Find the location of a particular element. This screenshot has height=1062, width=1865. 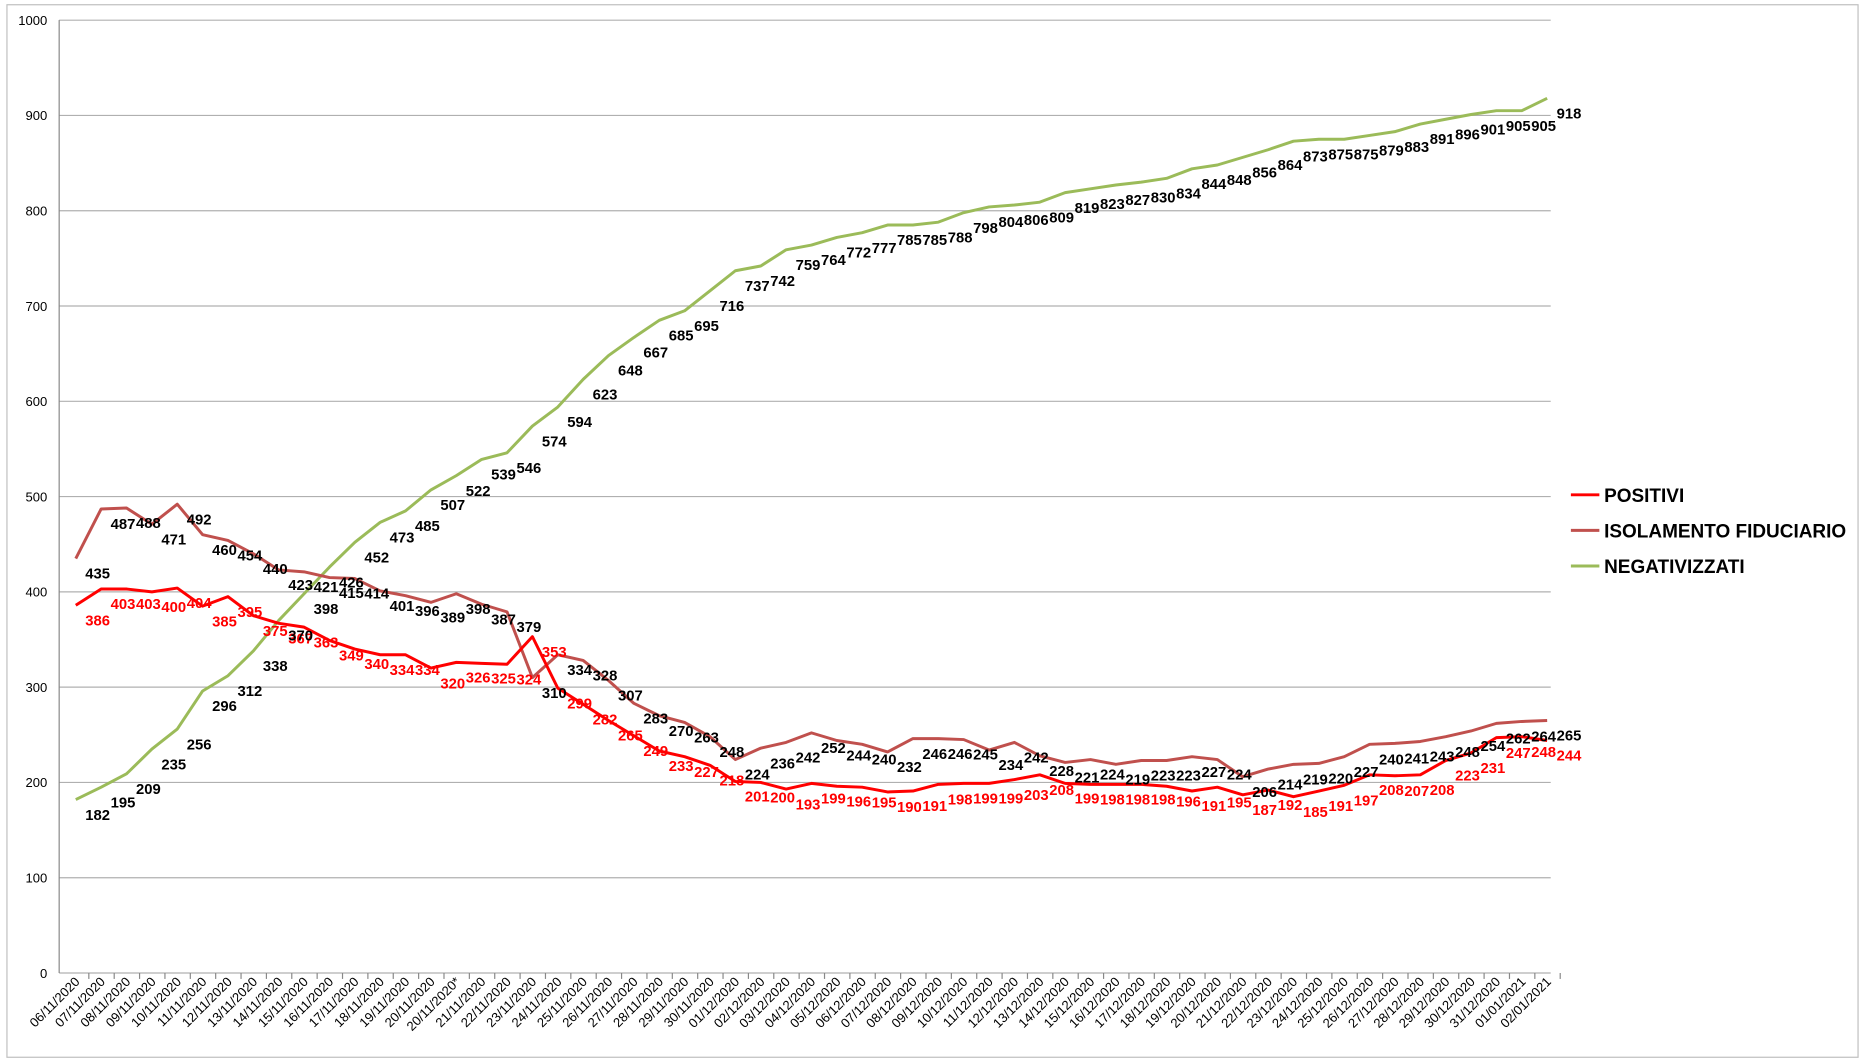

data-label: 182 is located at coordinates (97, 816).